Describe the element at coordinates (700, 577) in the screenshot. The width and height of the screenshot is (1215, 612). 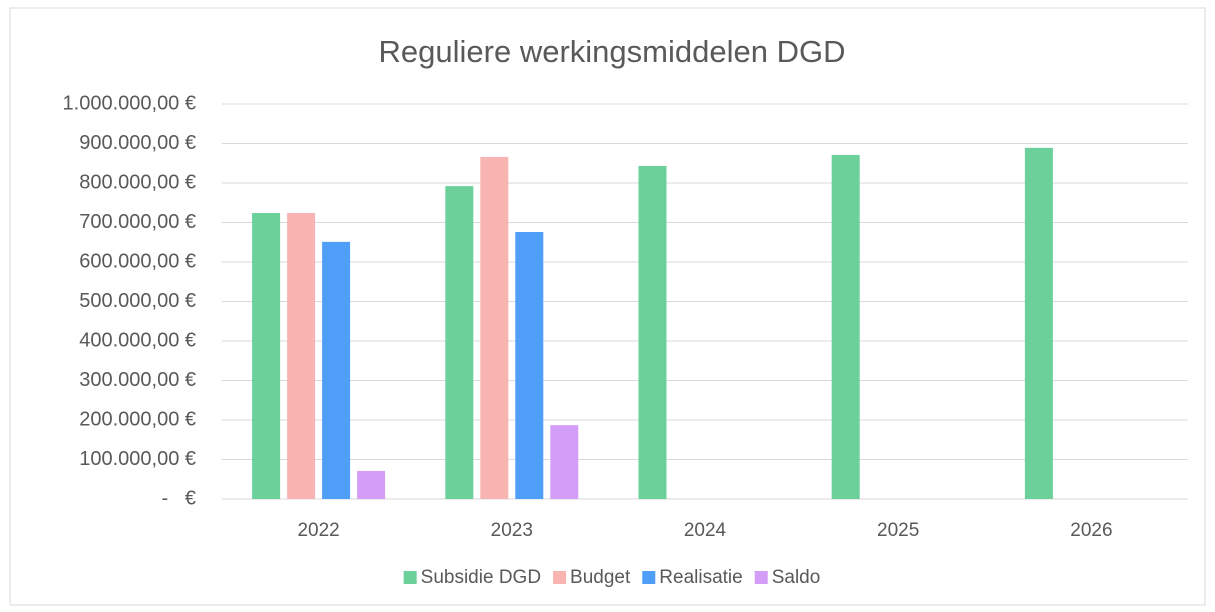
I see `legend-label: Realisatie` at that location.